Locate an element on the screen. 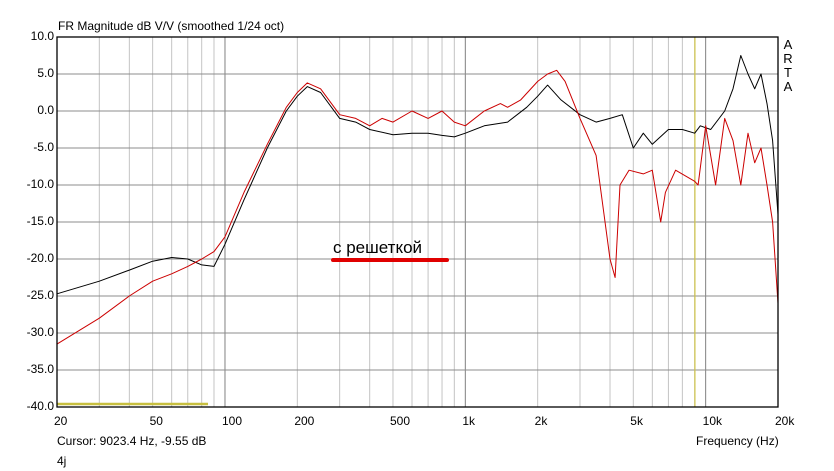 This screenshot has height=471, width=834. y-tick-label: -25.0 is located at coordinates (40, 295).